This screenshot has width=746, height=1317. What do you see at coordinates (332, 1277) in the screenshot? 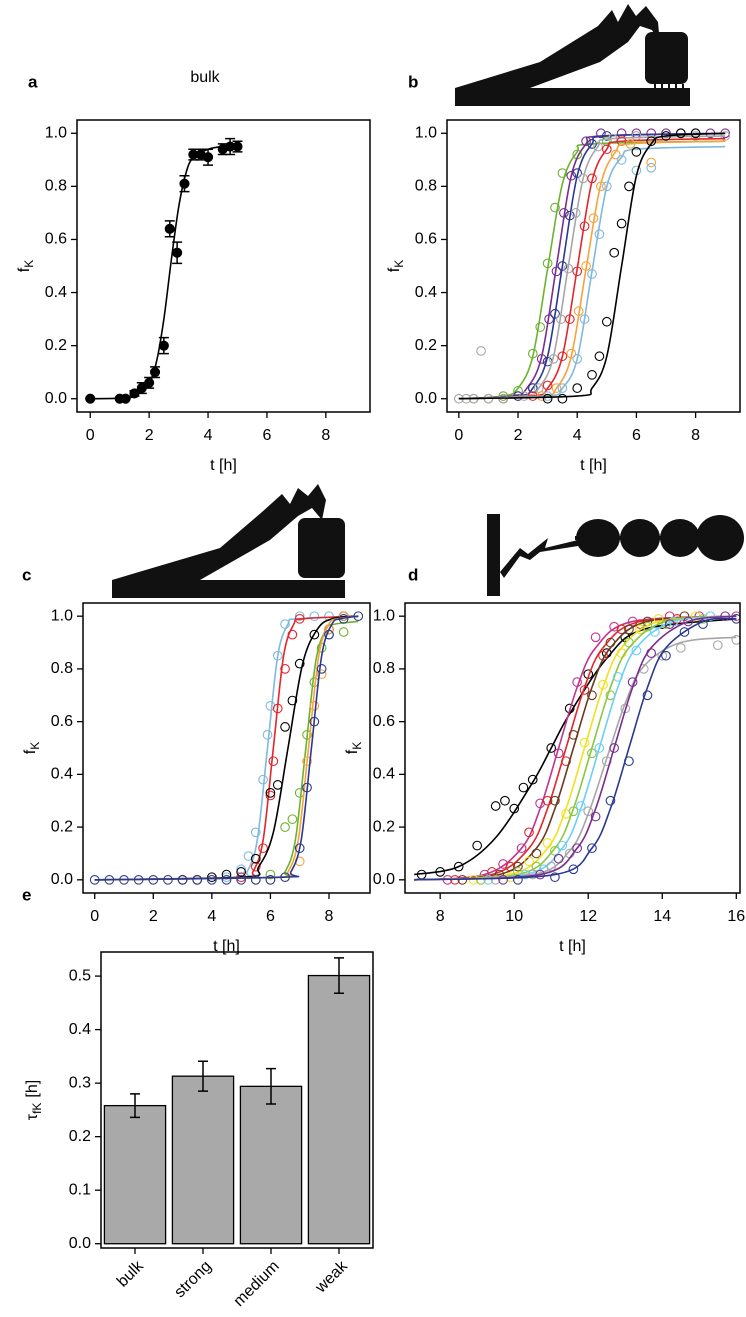
I see `x-tick-label: weak` at bounding box center [332, 1277].